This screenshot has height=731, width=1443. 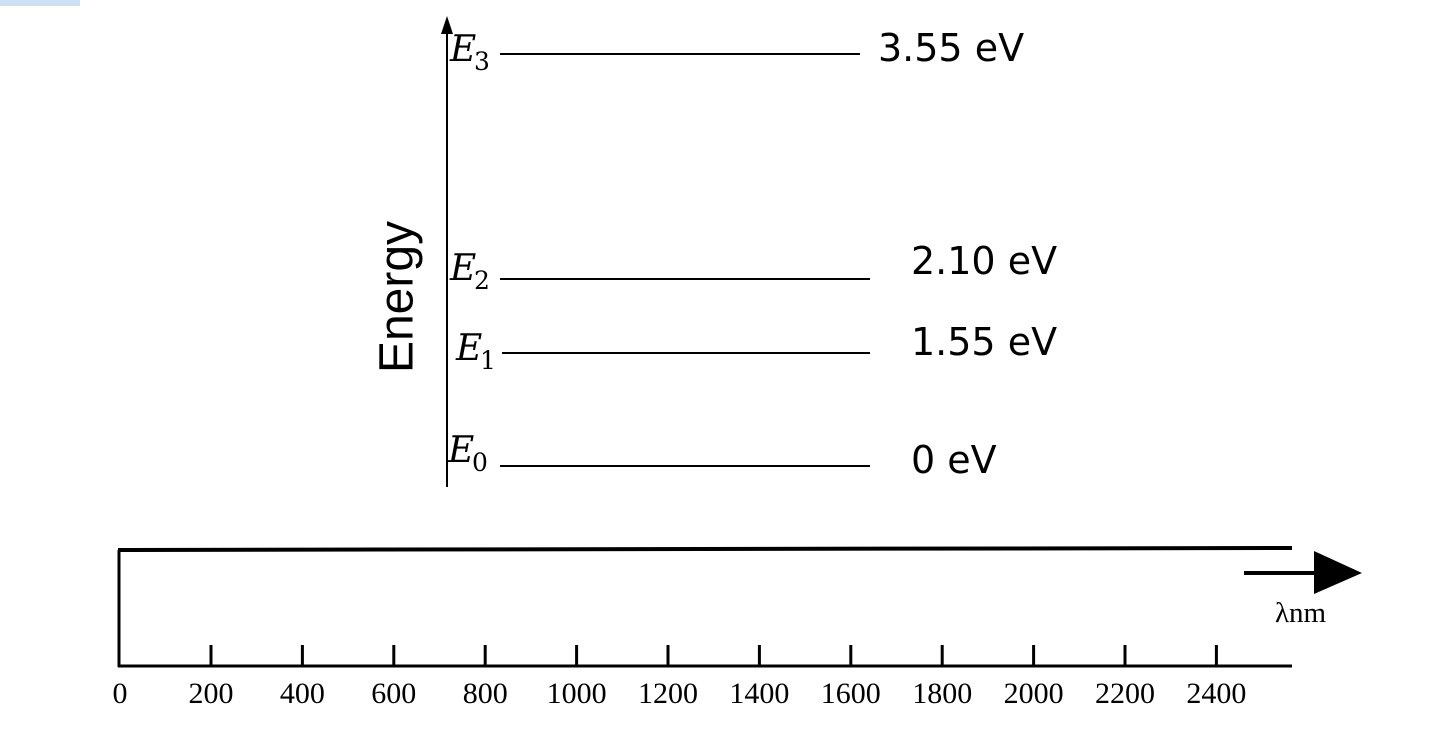 I want to click on wavelength-tick-label-2200: 2200, so click(x=1125, y=693).